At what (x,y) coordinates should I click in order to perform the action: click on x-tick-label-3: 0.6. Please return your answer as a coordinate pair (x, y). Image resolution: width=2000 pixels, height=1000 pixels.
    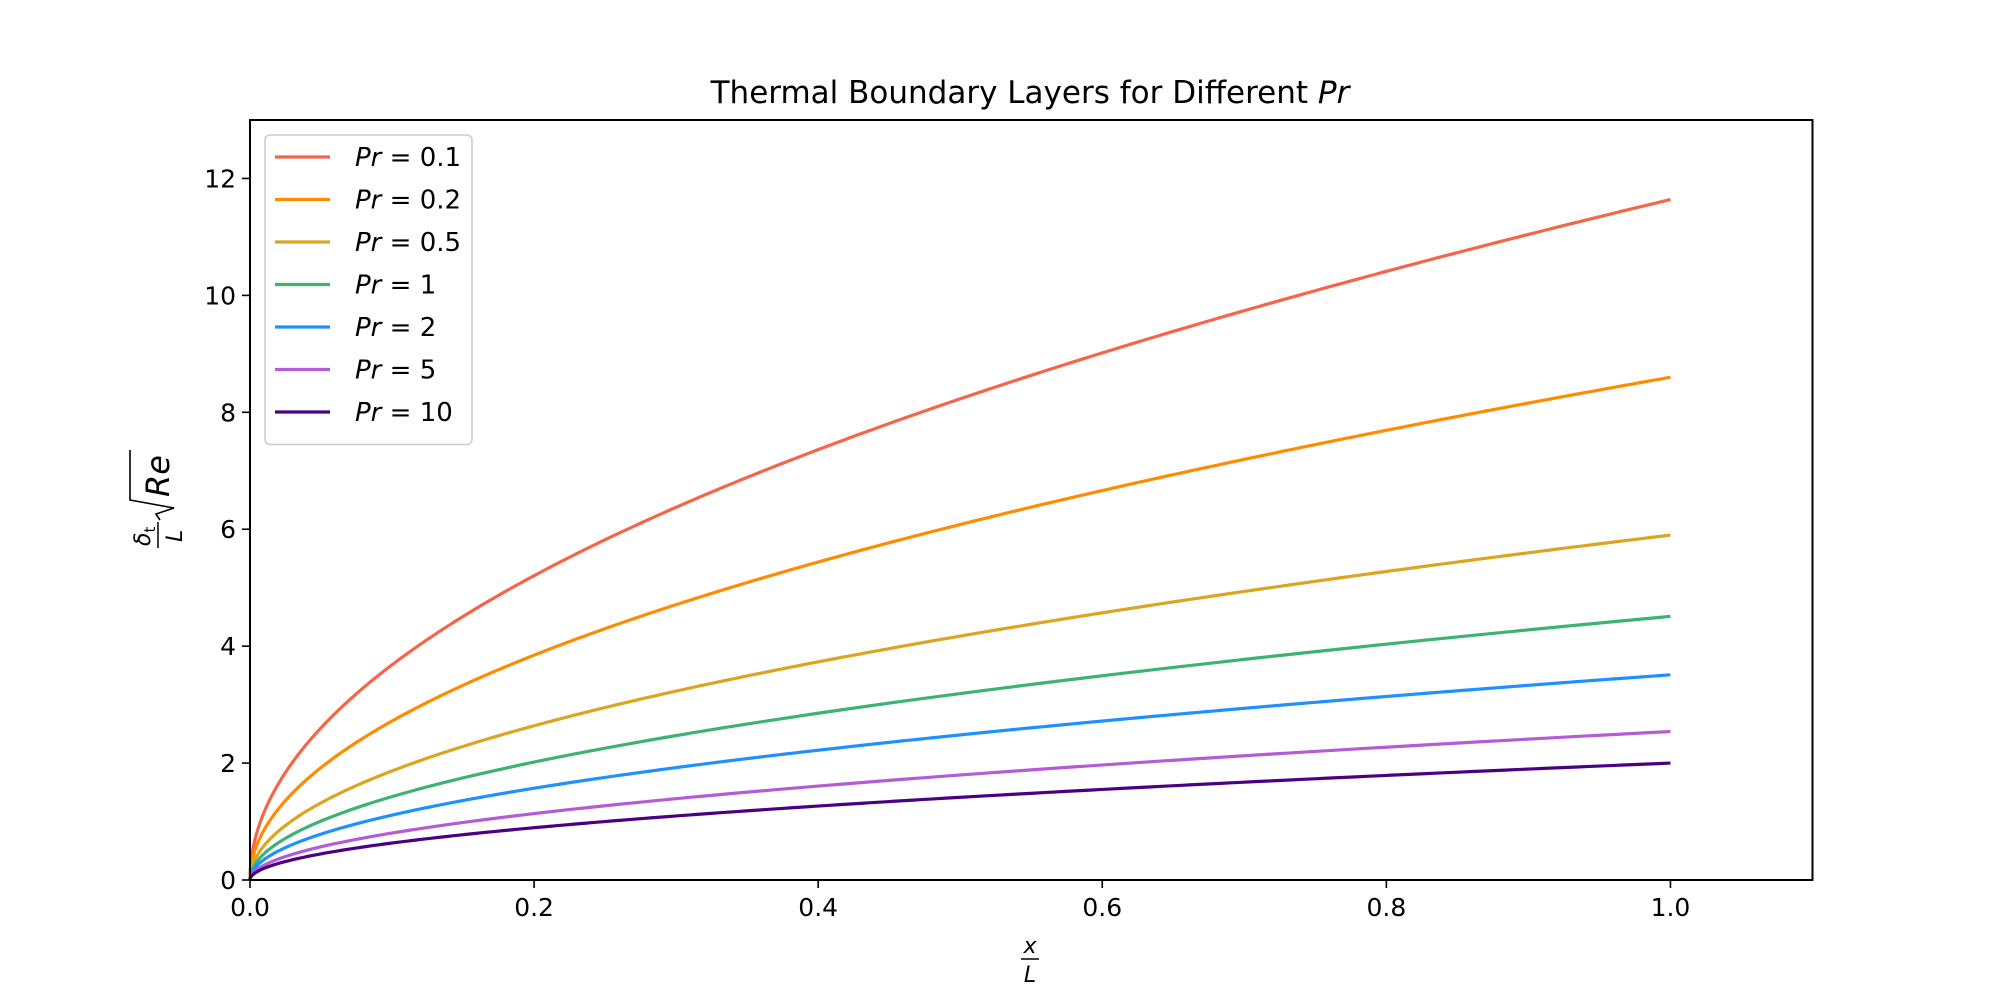
    Looking at the image, I should click on (1102, 907).